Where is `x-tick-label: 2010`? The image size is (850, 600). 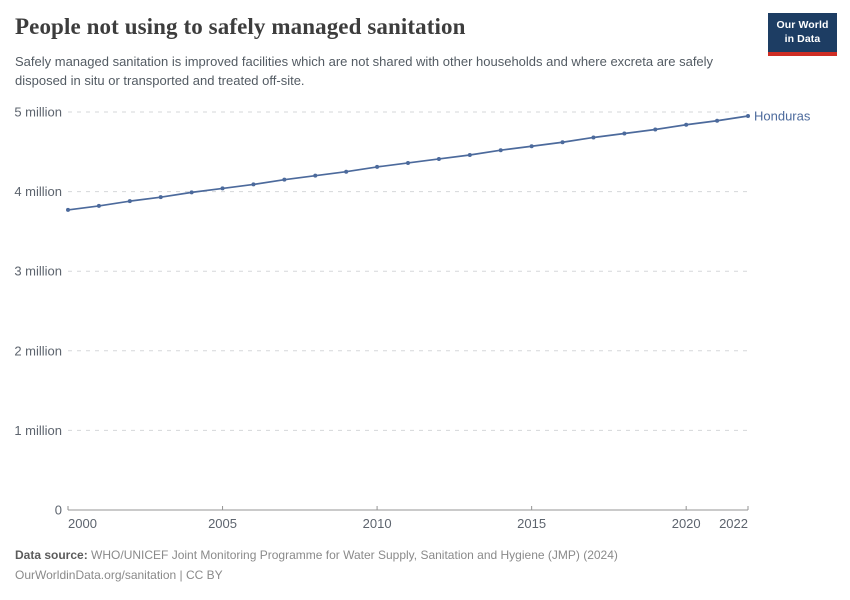 x-tick-label: 2010 is located at coordinates (377, 523).